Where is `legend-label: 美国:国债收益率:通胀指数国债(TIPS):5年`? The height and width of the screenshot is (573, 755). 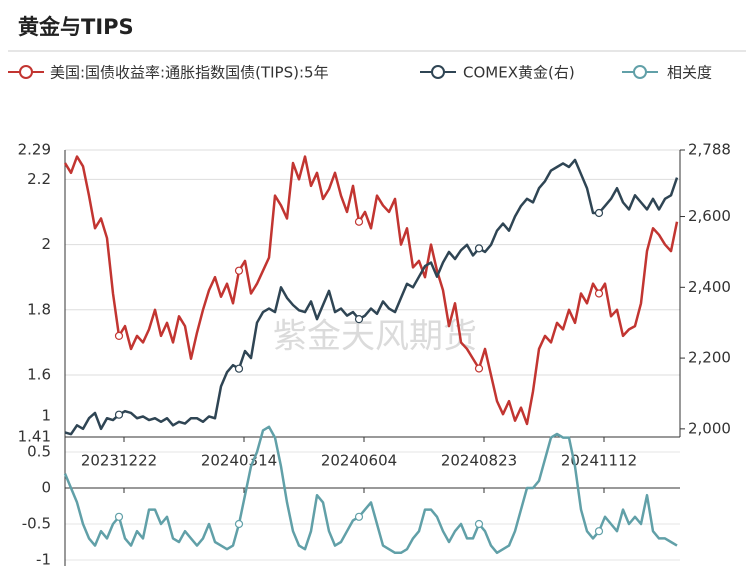 legend-label: 美国:国债收益率:通胀指数国债(TIPS):5年 is located at coordinates (189, 73).